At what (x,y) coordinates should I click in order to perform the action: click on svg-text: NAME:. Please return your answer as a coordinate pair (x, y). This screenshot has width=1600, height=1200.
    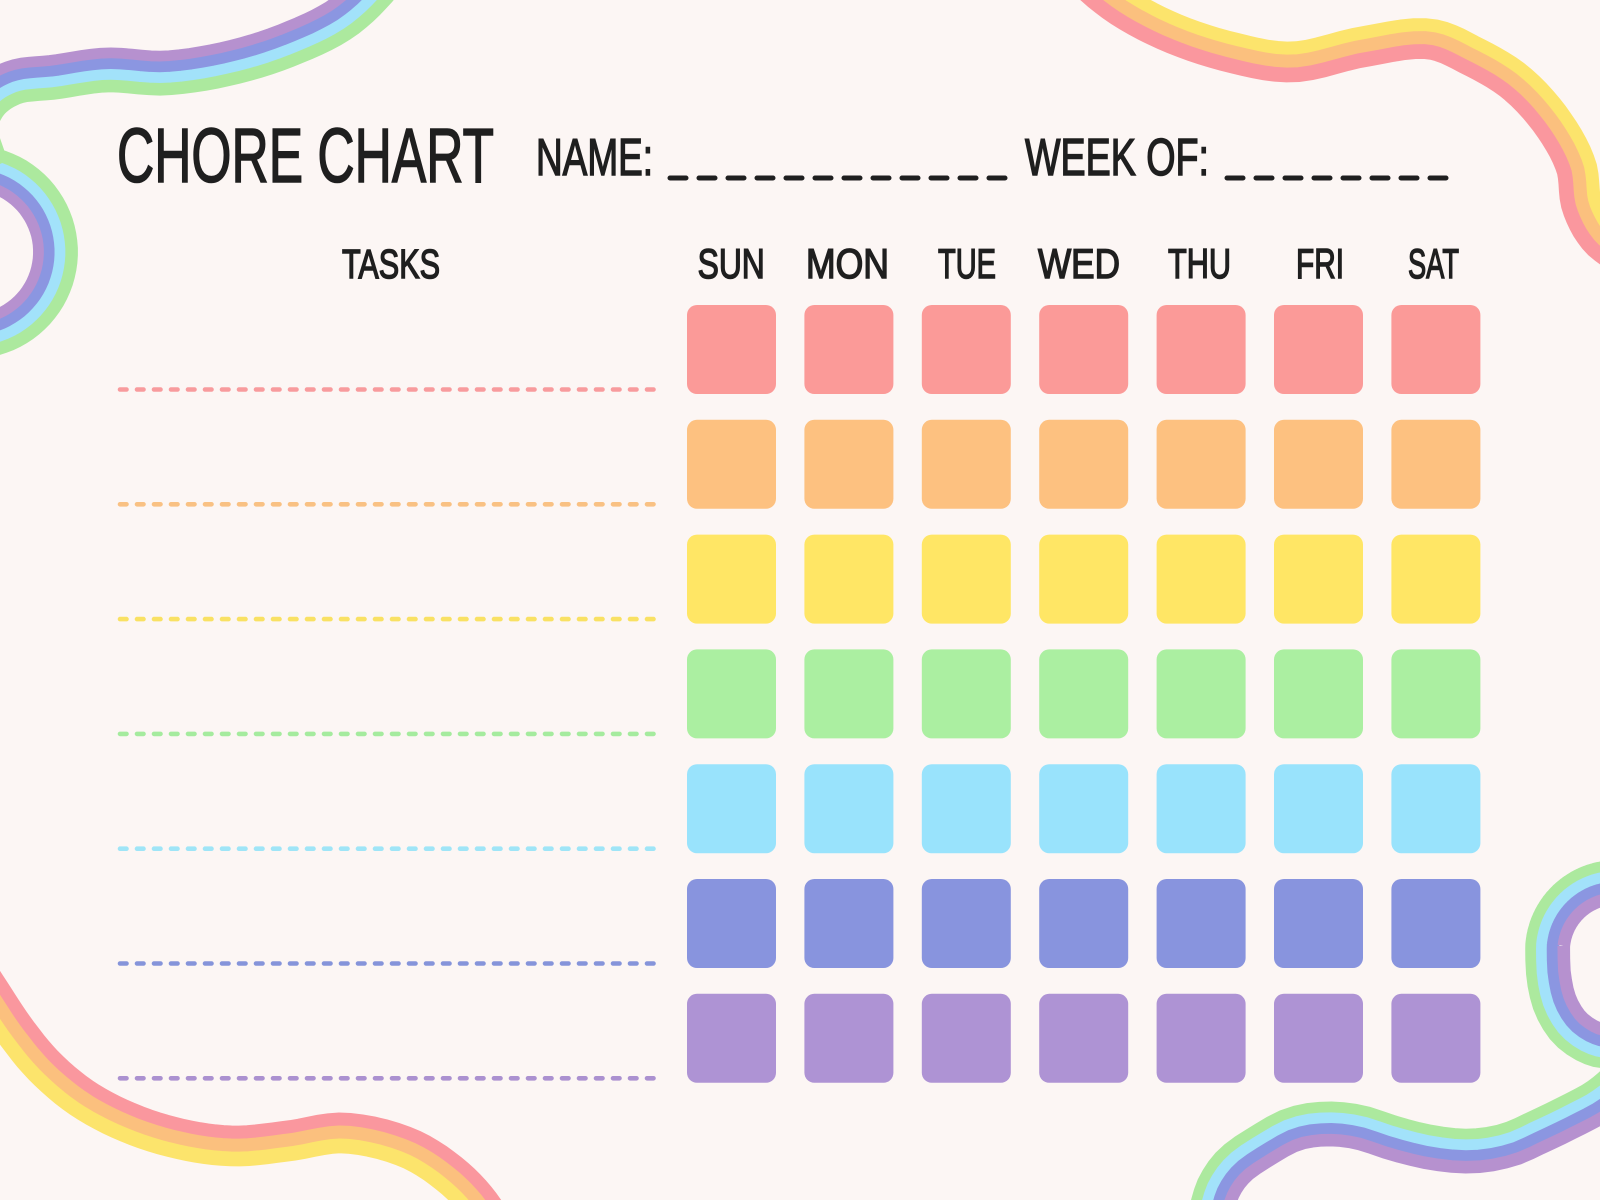
    Looking at the image, I should click on (594, 158).